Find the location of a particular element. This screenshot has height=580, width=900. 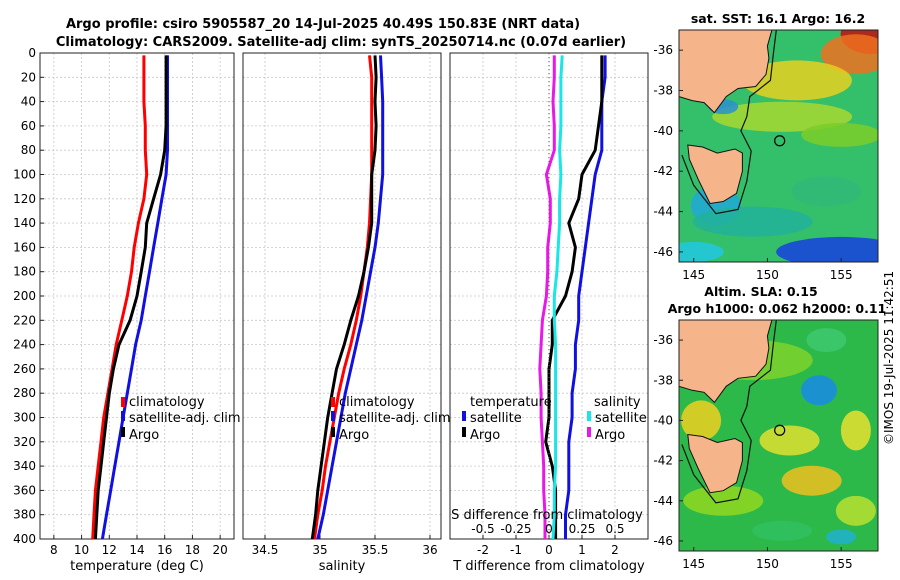

temperature-legend: climatology satellite-adj. clim Argo is located at coordinates (181, 419).